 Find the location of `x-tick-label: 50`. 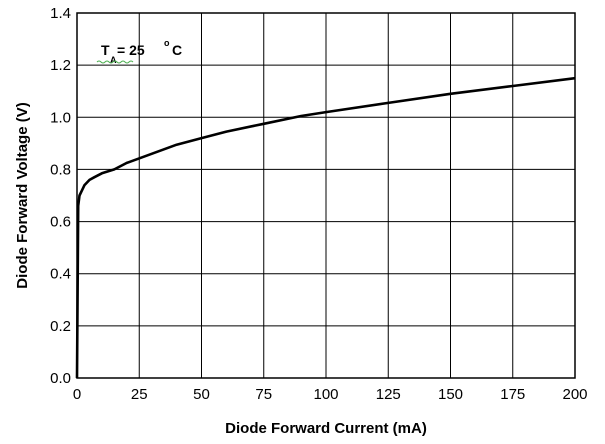

x-tick-label: 50 is located at coordinates (201, 394).